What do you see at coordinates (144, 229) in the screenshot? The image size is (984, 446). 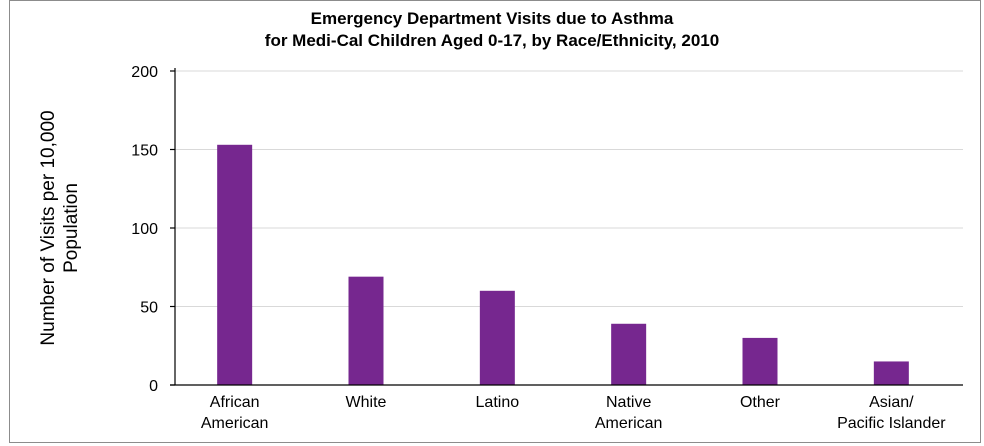 I see `y-tick-label: 100` at bounding box center [144, 229].